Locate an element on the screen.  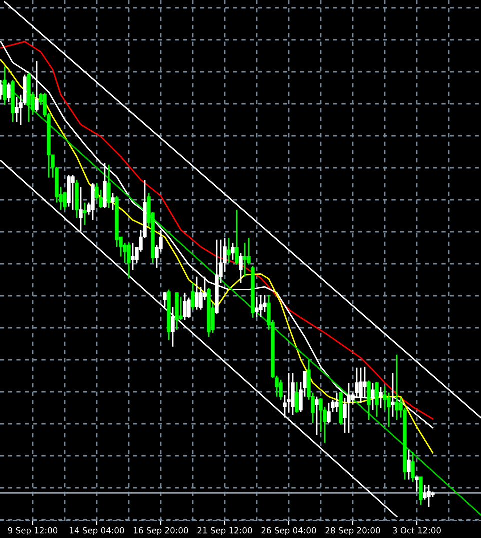
x-tick-label: 9 Sep 12:00 is located at coordinates (33, 531).